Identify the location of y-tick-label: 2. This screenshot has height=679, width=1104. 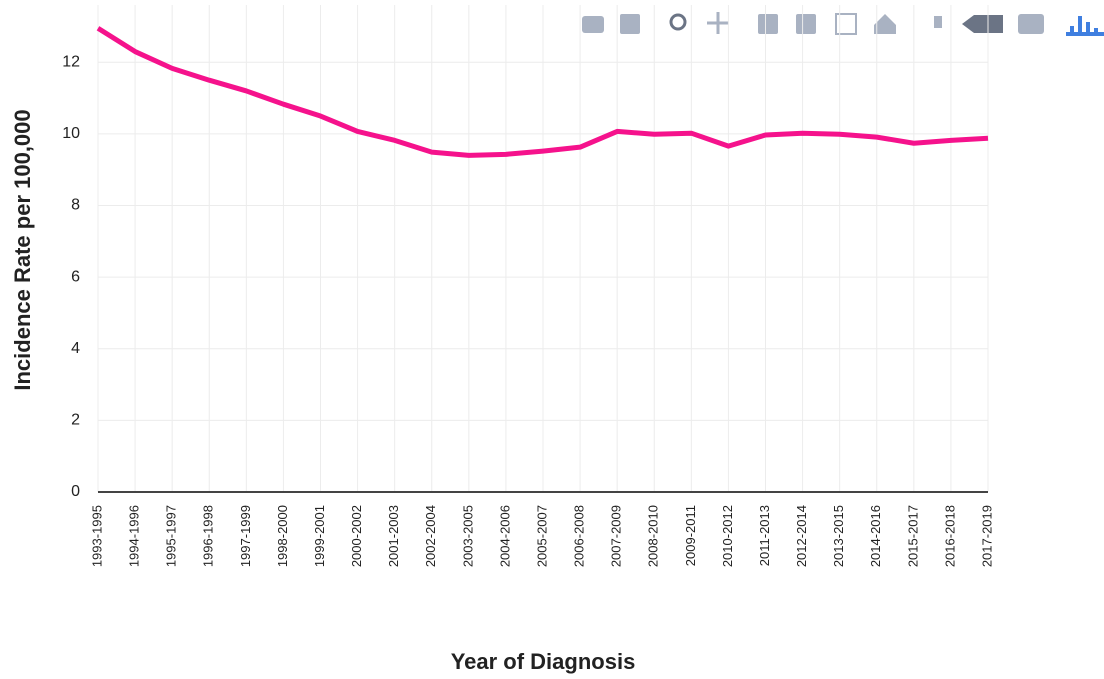
(75, 420).